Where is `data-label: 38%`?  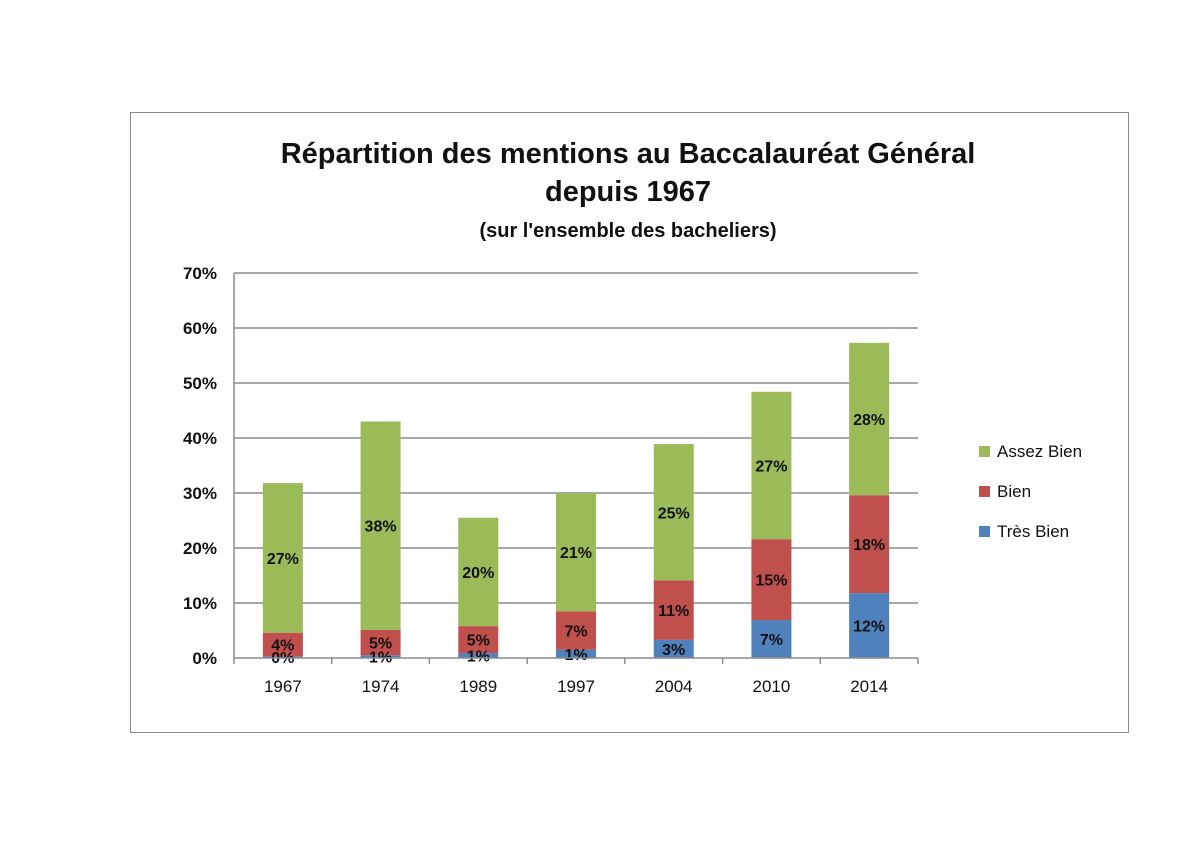 data-label: 38% is located at coordinates (381, 527).